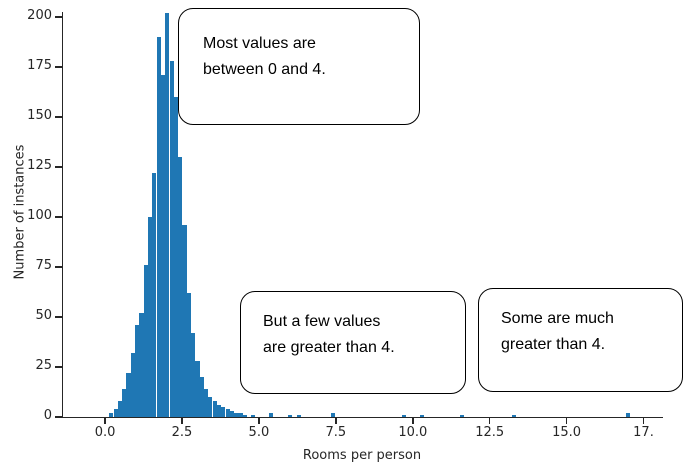  I want to click on annotation-most-values-text: Most values are between 0 and 4., so click(264, 56).